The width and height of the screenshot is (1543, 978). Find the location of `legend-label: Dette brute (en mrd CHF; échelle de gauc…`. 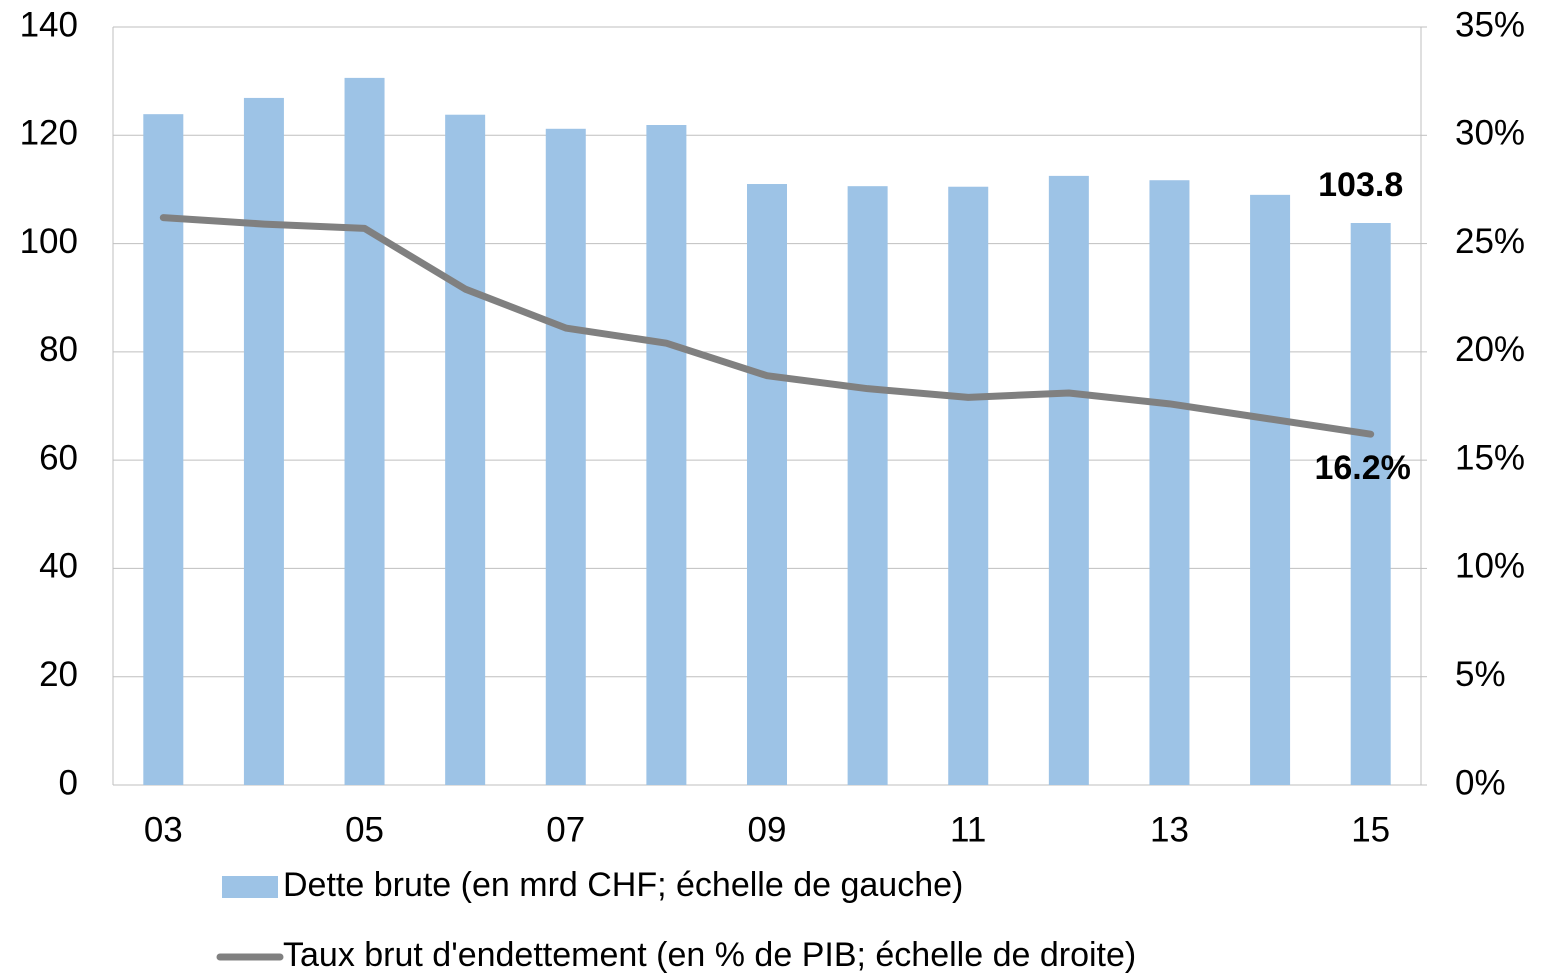

legend-label: Dette brute (en mrd CHF; échelle de gauc… is located at coordinates (623, 885).